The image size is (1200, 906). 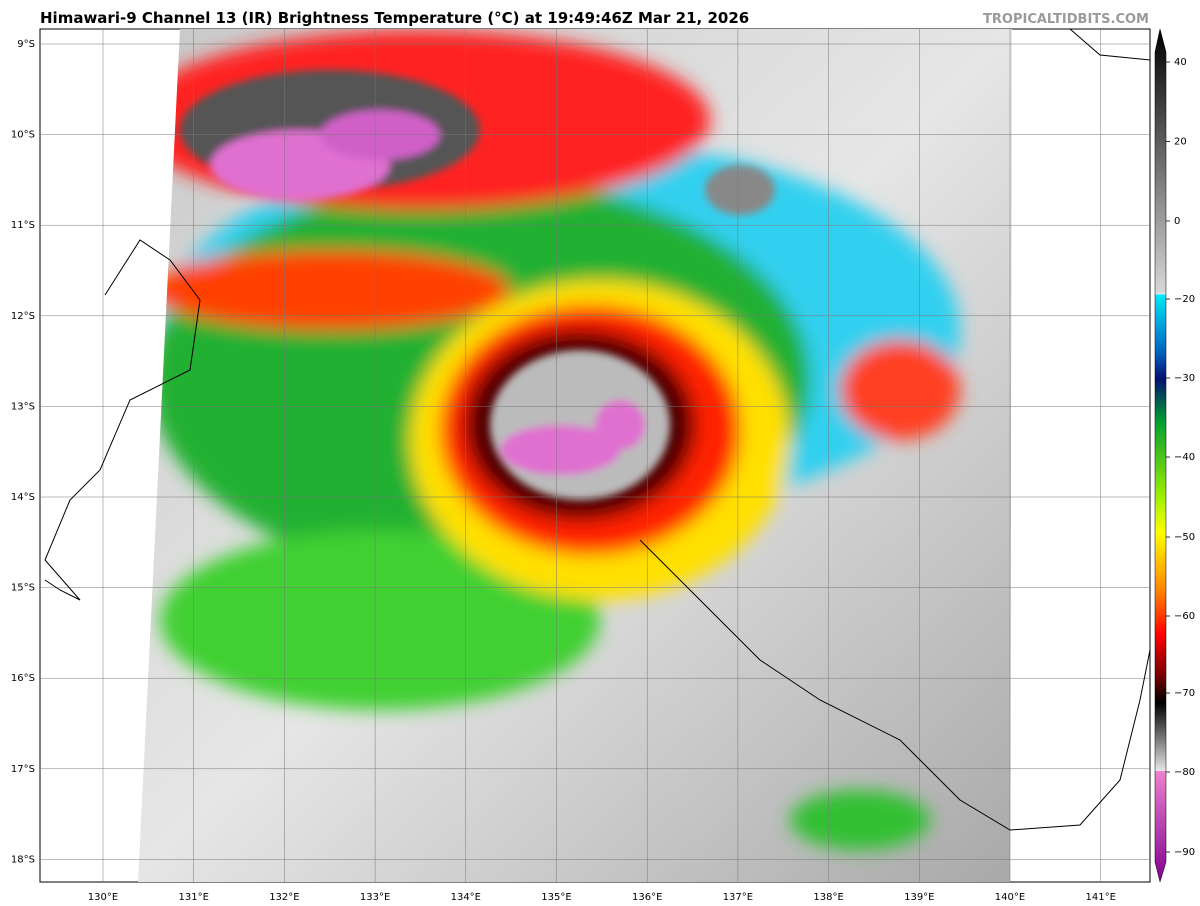 What do you see at coordinates (23, 497) in the screenshot?
I see `lat-label: 14°S` at bounding box center [23, 497].